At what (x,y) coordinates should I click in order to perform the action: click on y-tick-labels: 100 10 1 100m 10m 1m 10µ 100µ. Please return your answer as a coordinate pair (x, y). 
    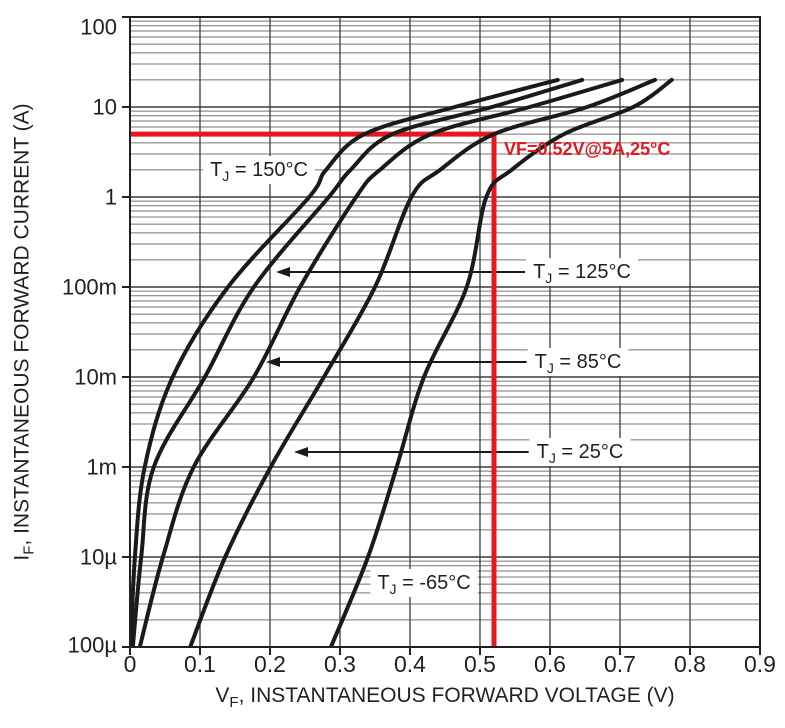
    Looking at the image, I should click on (89, 336).